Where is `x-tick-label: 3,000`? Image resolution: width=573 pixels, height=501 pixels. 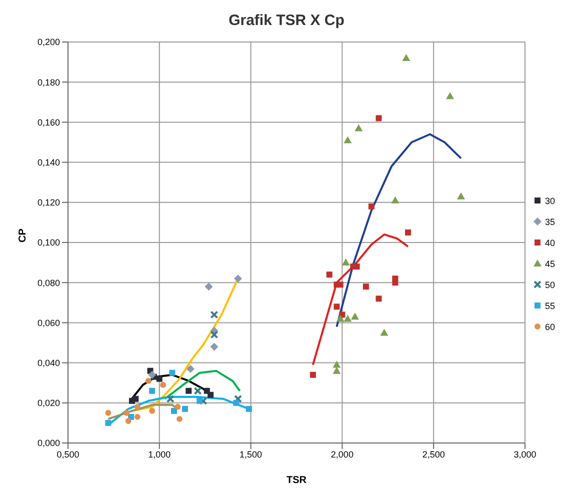 x-tick-label: 3,000 is located at coordinates (525, 454).